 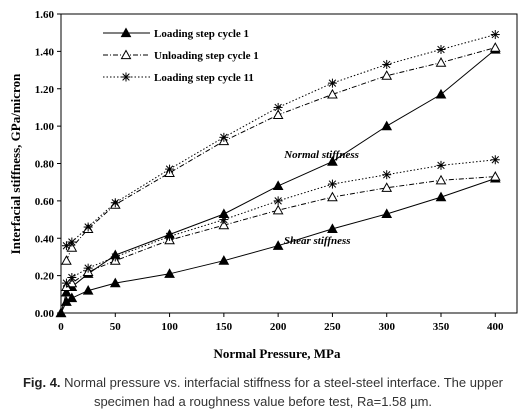 I want to click on y-tick-label: 1.40, so click(x=45, y=52).